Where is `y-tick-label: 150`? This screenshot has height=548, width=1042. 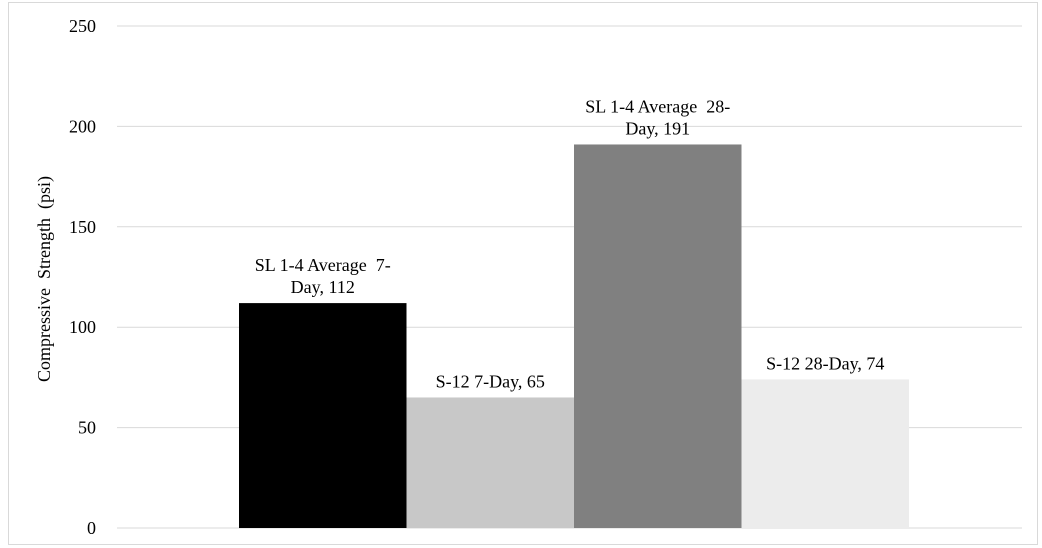 y-tick-label: 150 is located at coordinates (82, 227).